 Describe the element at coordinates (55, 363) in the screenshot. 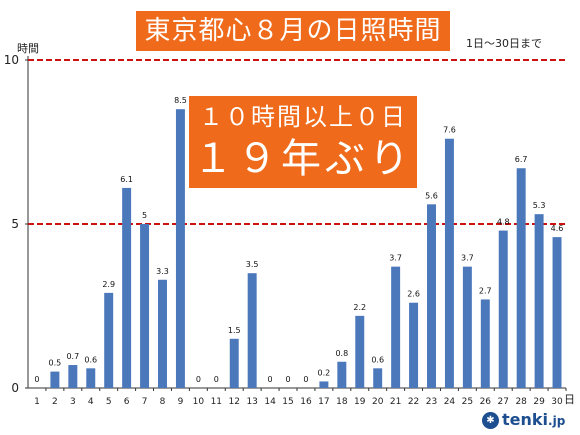

I see `data-label: 0.5` at that location.